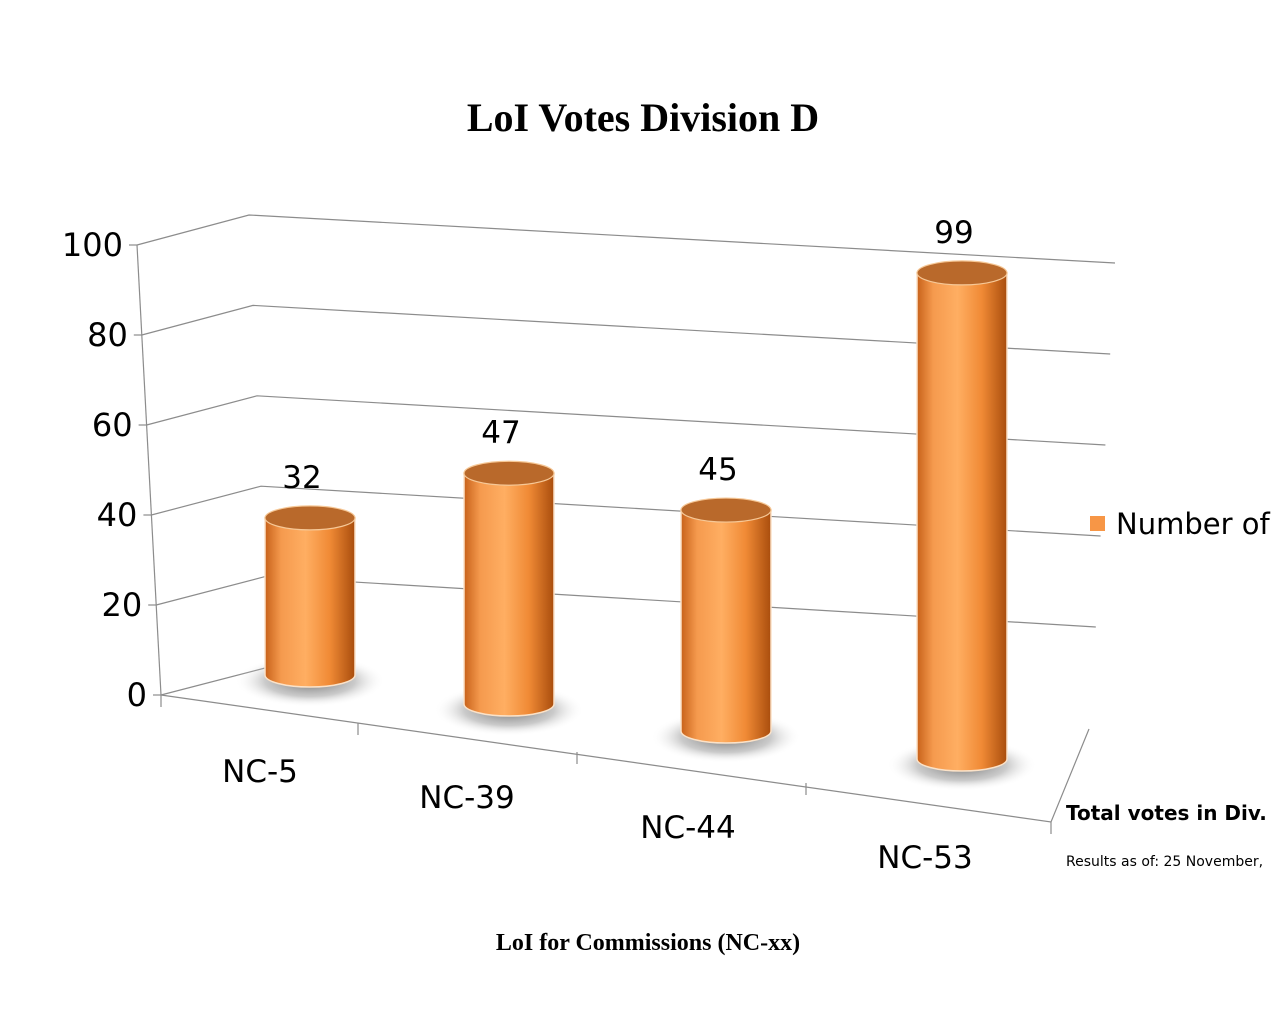 The width and height of the screenshot is (1280, 1024). Describe the element at coordinates (953, 233) in the screenshot. I see `data-label: 99` at that location.